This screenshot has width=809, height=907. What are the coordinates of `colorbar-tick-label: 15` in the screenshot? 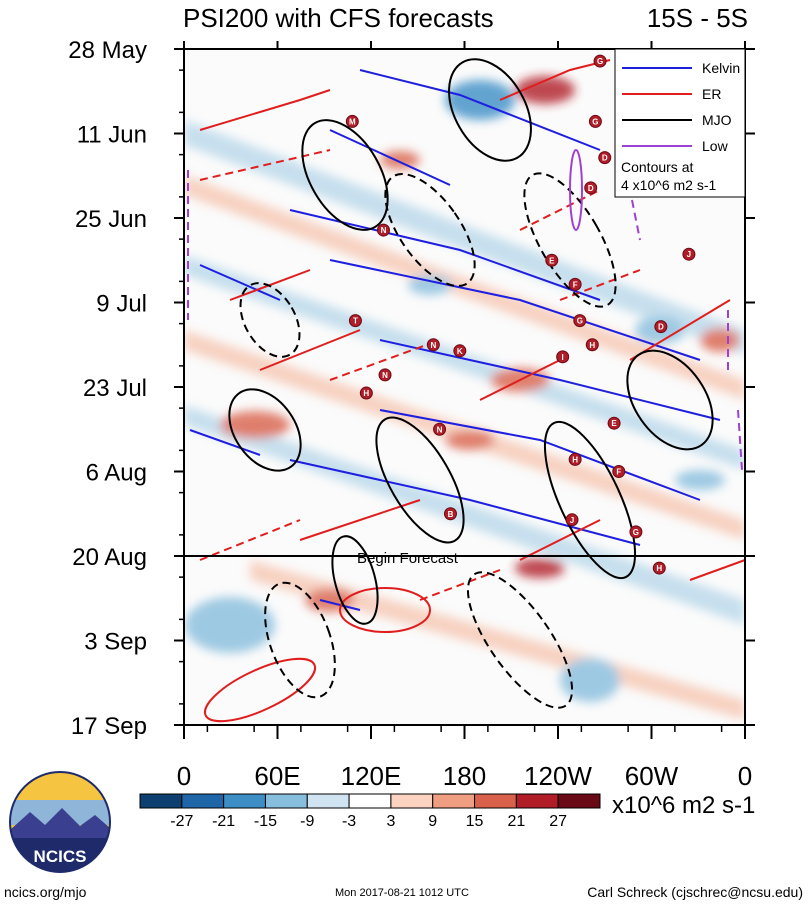 It's located at (475, 821).